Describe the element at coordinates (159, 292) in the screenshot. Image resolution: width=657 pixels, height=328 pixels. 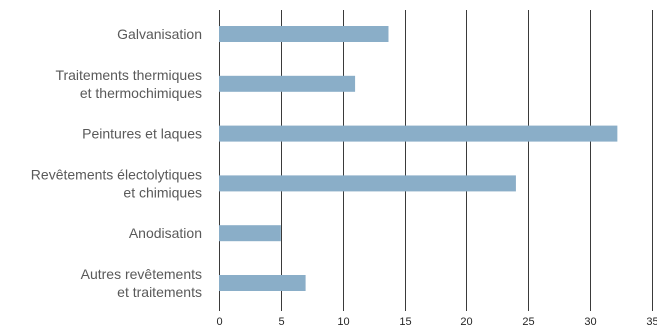
I see `category-label: et traitements` at that location.